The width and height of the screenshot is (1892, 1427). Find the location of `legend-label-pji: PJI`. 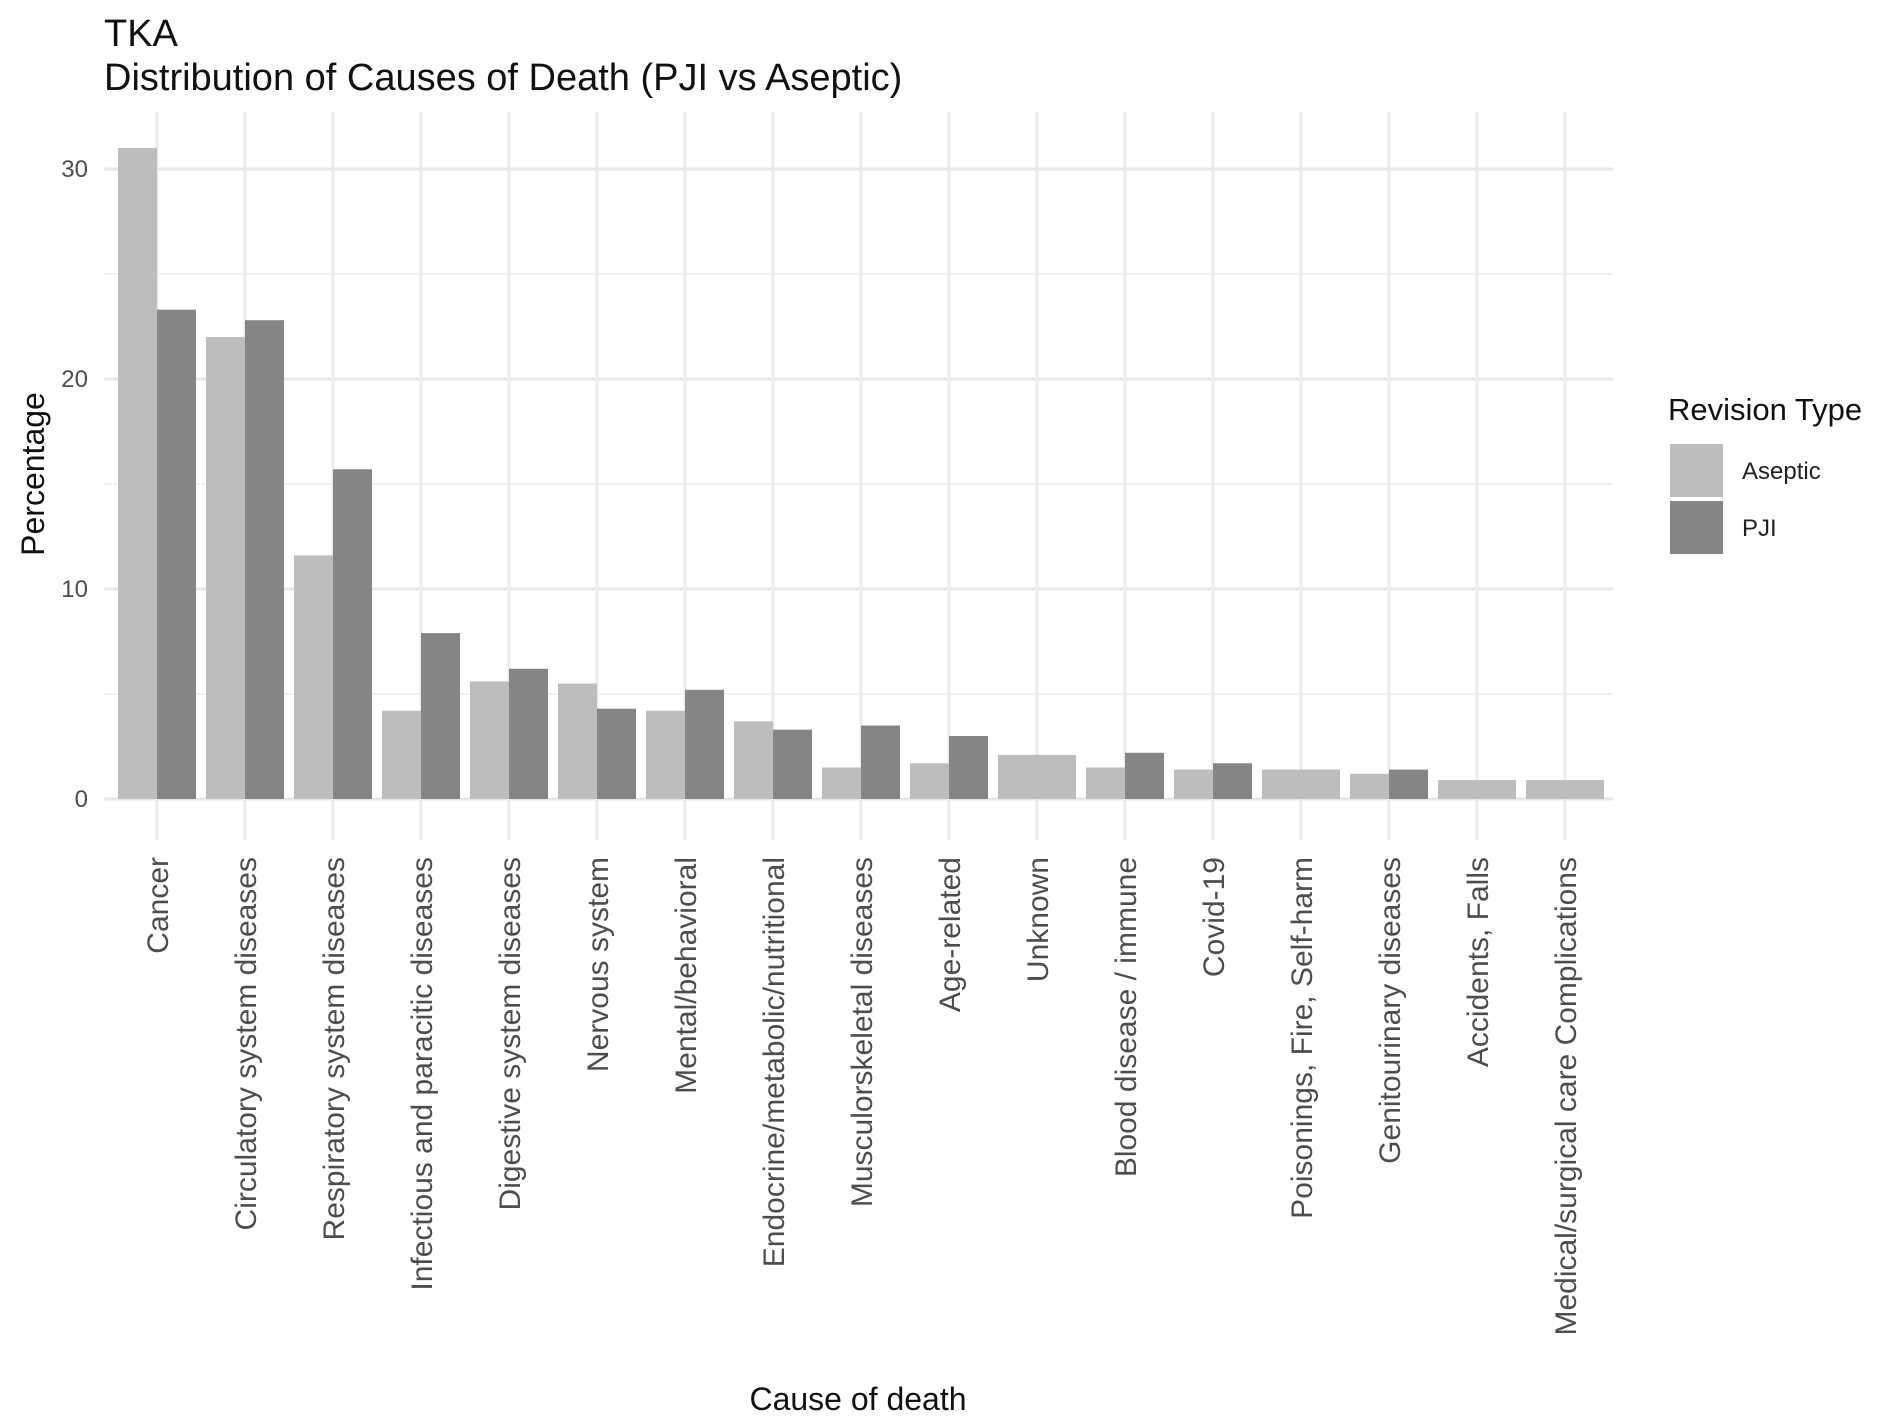

legend-label-pji: PJI is located at coordinates (1759, 528).